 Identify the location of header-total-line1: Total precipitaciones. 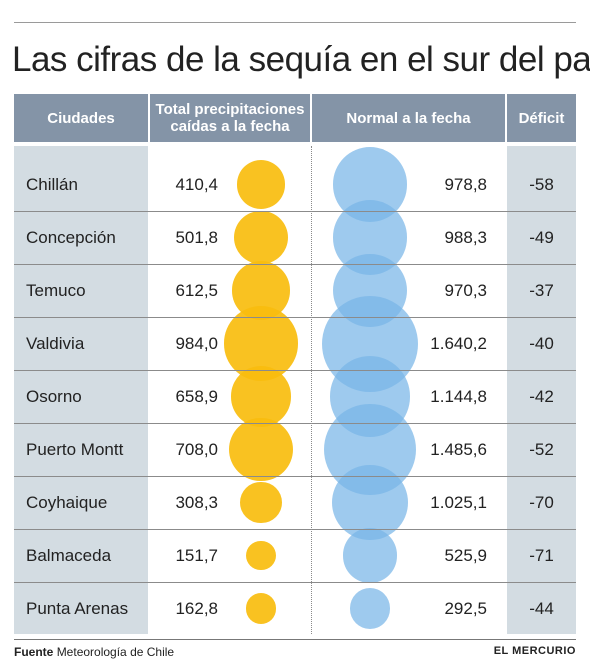
(230, 109).